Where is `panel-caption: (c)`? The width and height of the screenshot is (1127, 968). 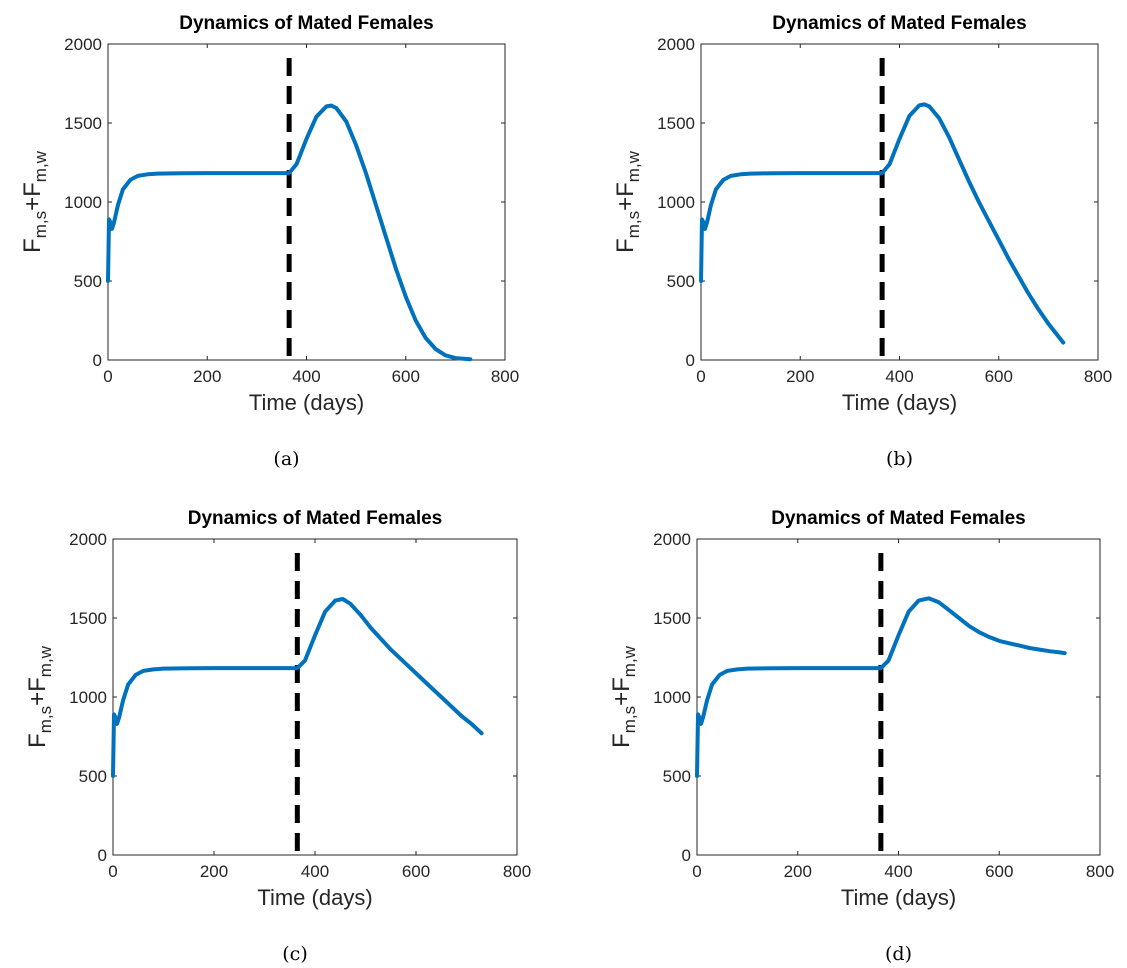 panel-caption: (c) is located at coordinates (294, 954).